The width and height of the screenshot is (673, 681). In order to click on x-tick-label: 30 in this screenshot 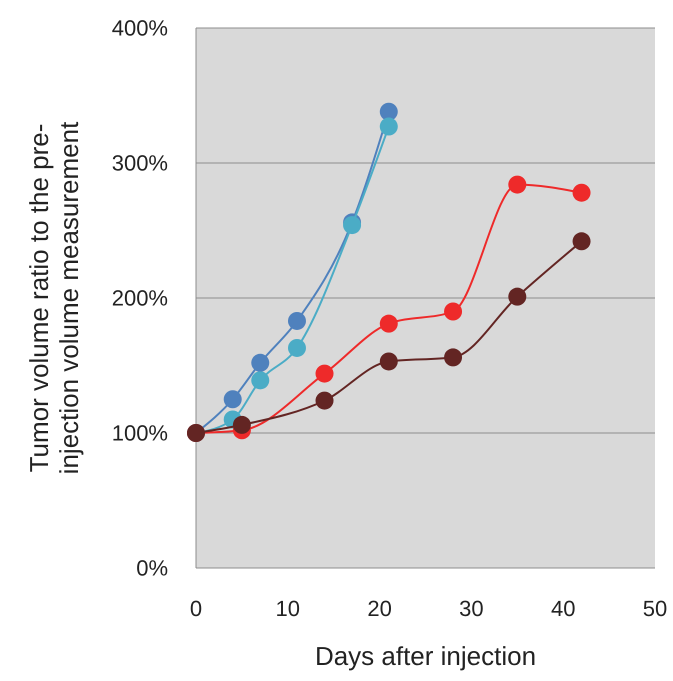, I will do `click(471, 608)`.